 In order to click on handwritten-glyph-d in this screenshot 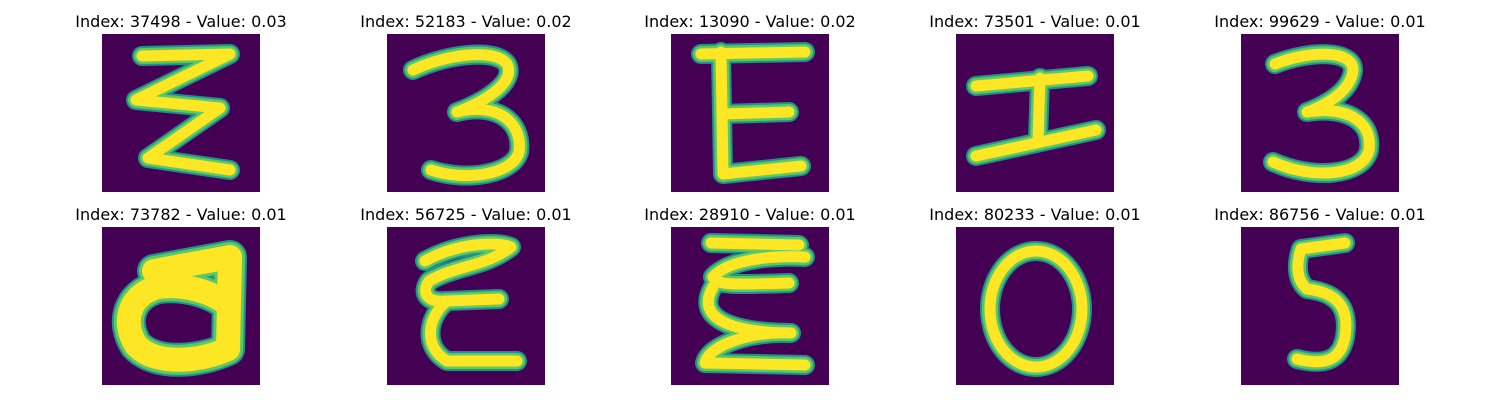, I will do `click(179, 308)`.